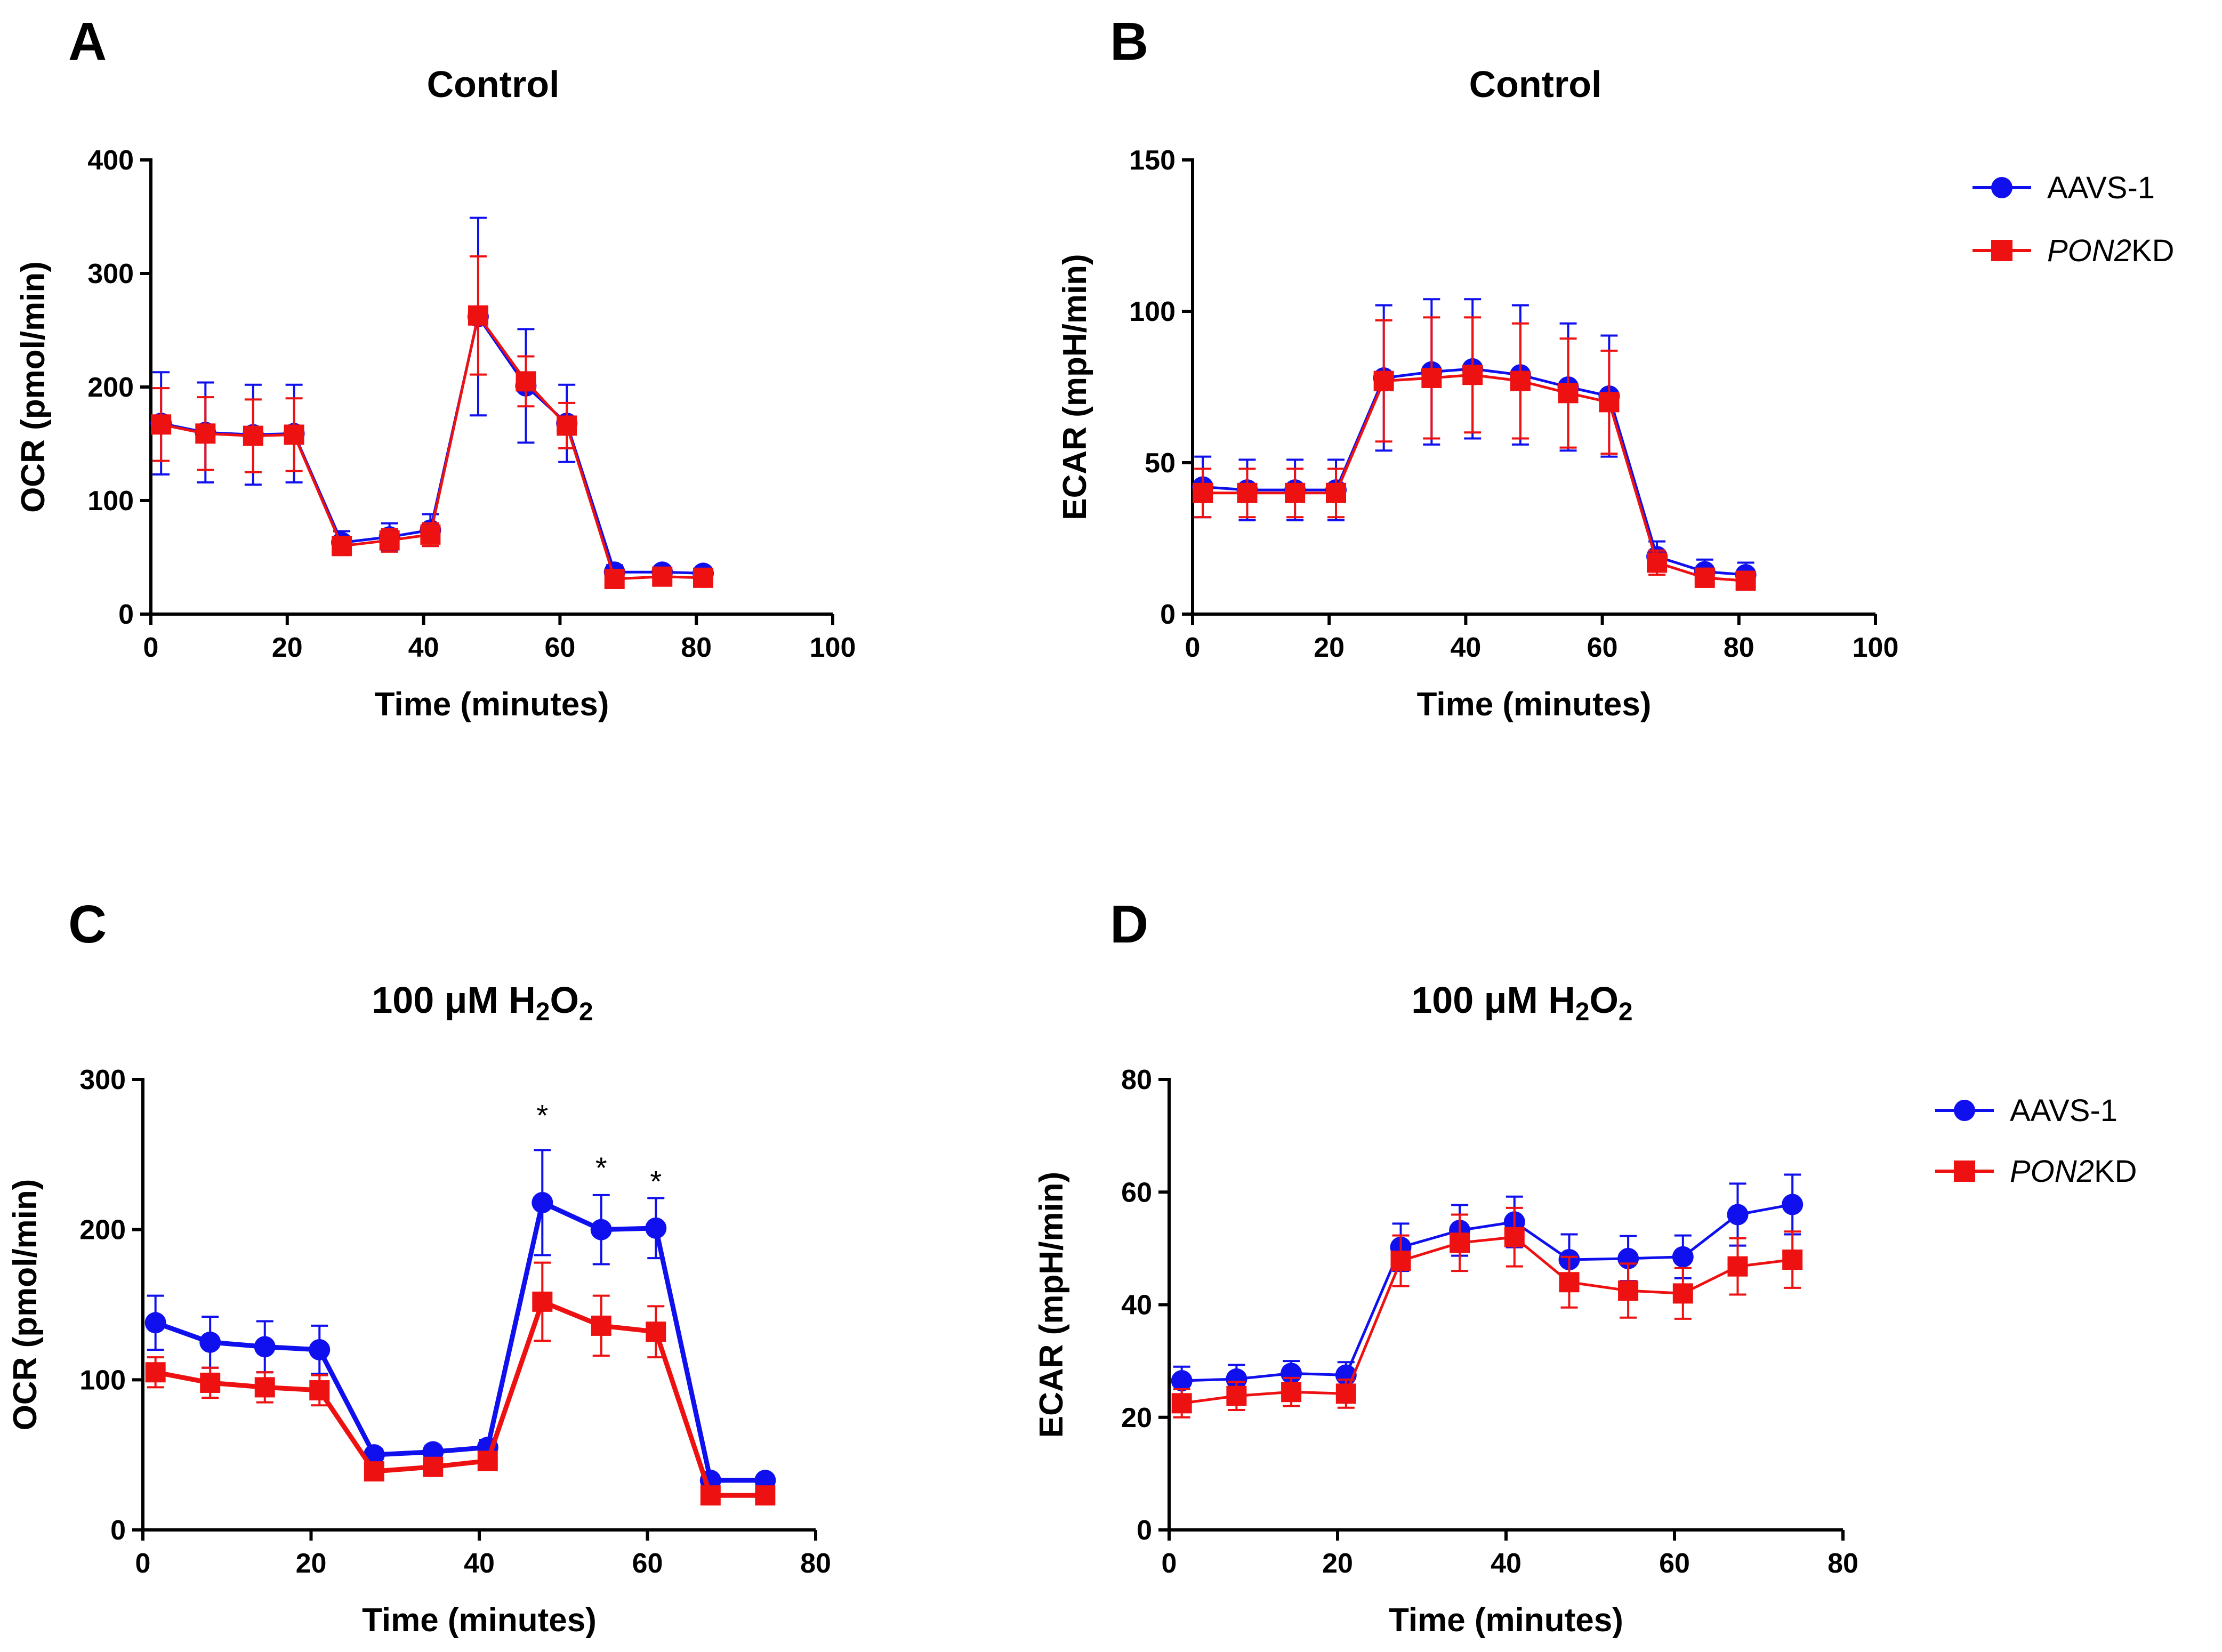 The width and height of the screenshot is (2222, 1652). What do you see at coordinates (287, 647) in the screenshot?
I see `panel-a-x-tick-label: 20` at bounding box center [287, 647].